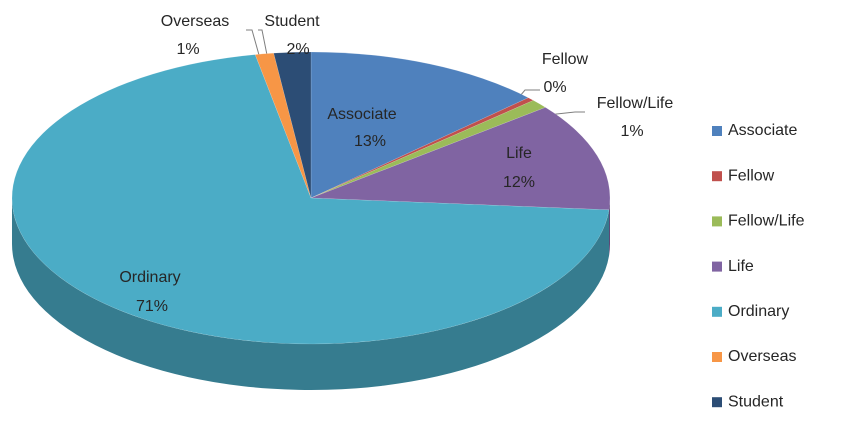  What do you see at coordinates (766, 221) in the screenshot?
I see `legend-label: Fellow/Life` at bounding box center [766, 221].